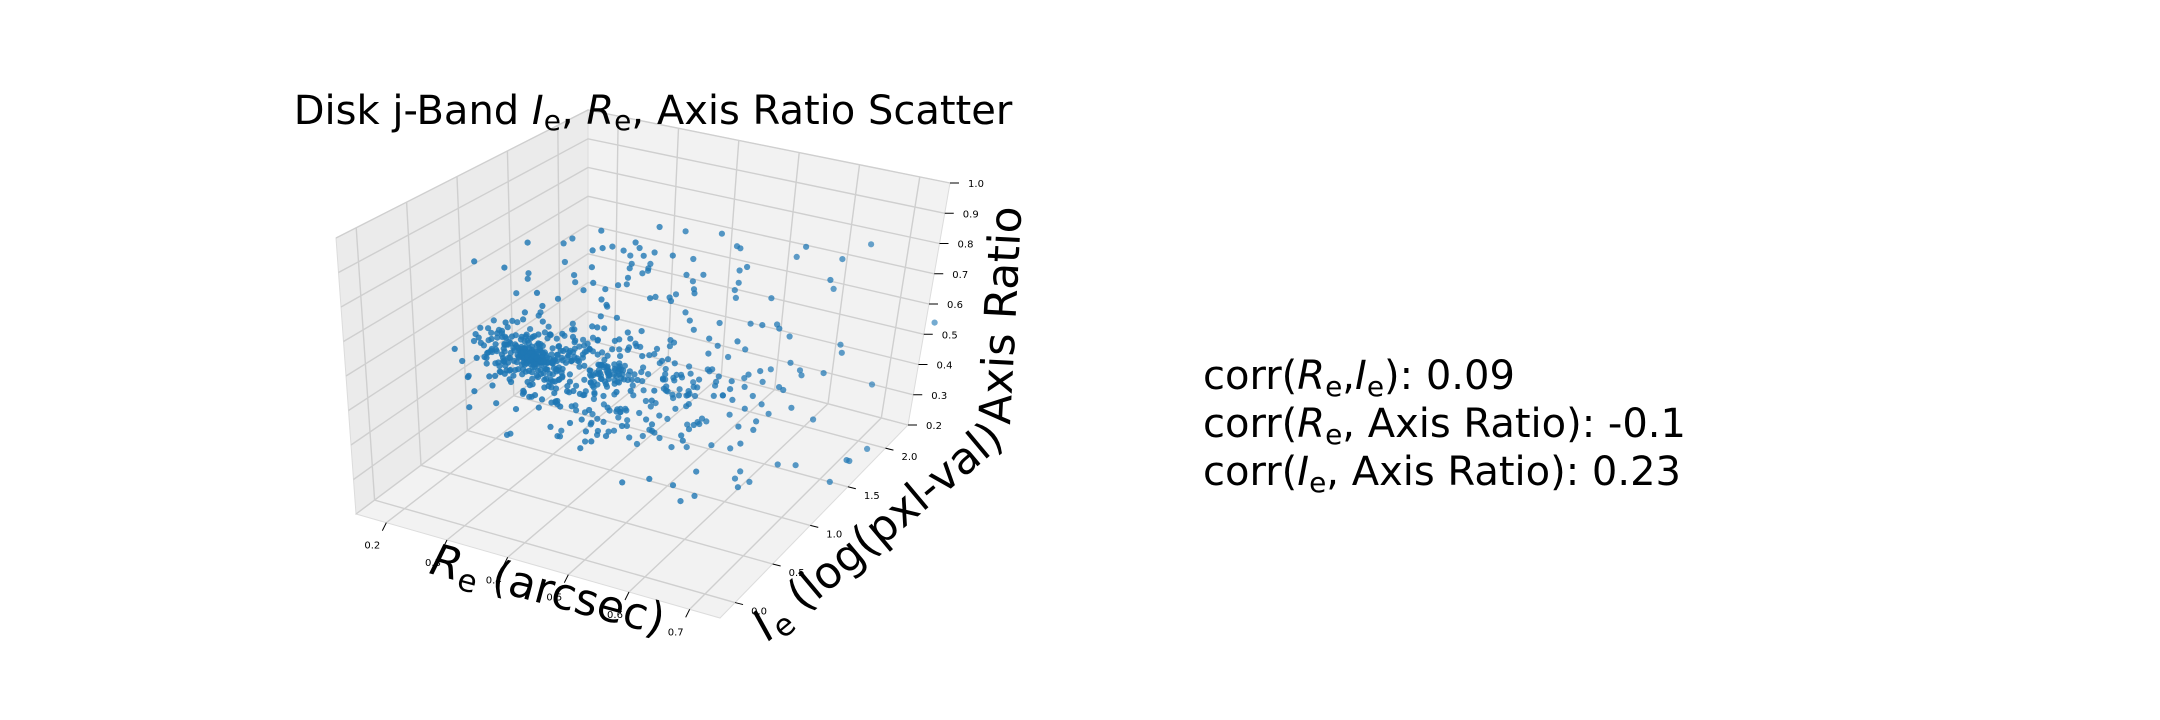  What do you see at coordinates (1001, 315) in the screenshot?
I see `z-axis-label: Axis Ratio` at bounding box center [1001, 315].